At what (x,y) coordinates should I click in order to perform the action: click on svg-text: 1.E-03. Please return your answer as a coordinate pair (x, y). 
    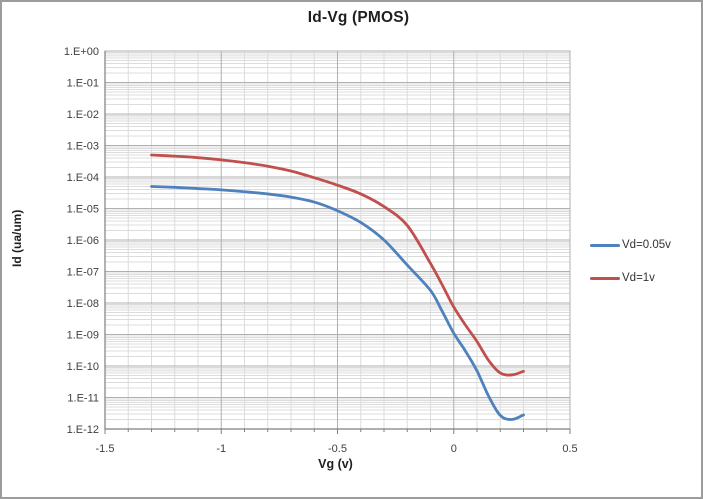
    Looking at the image, I should click on (83, 147).